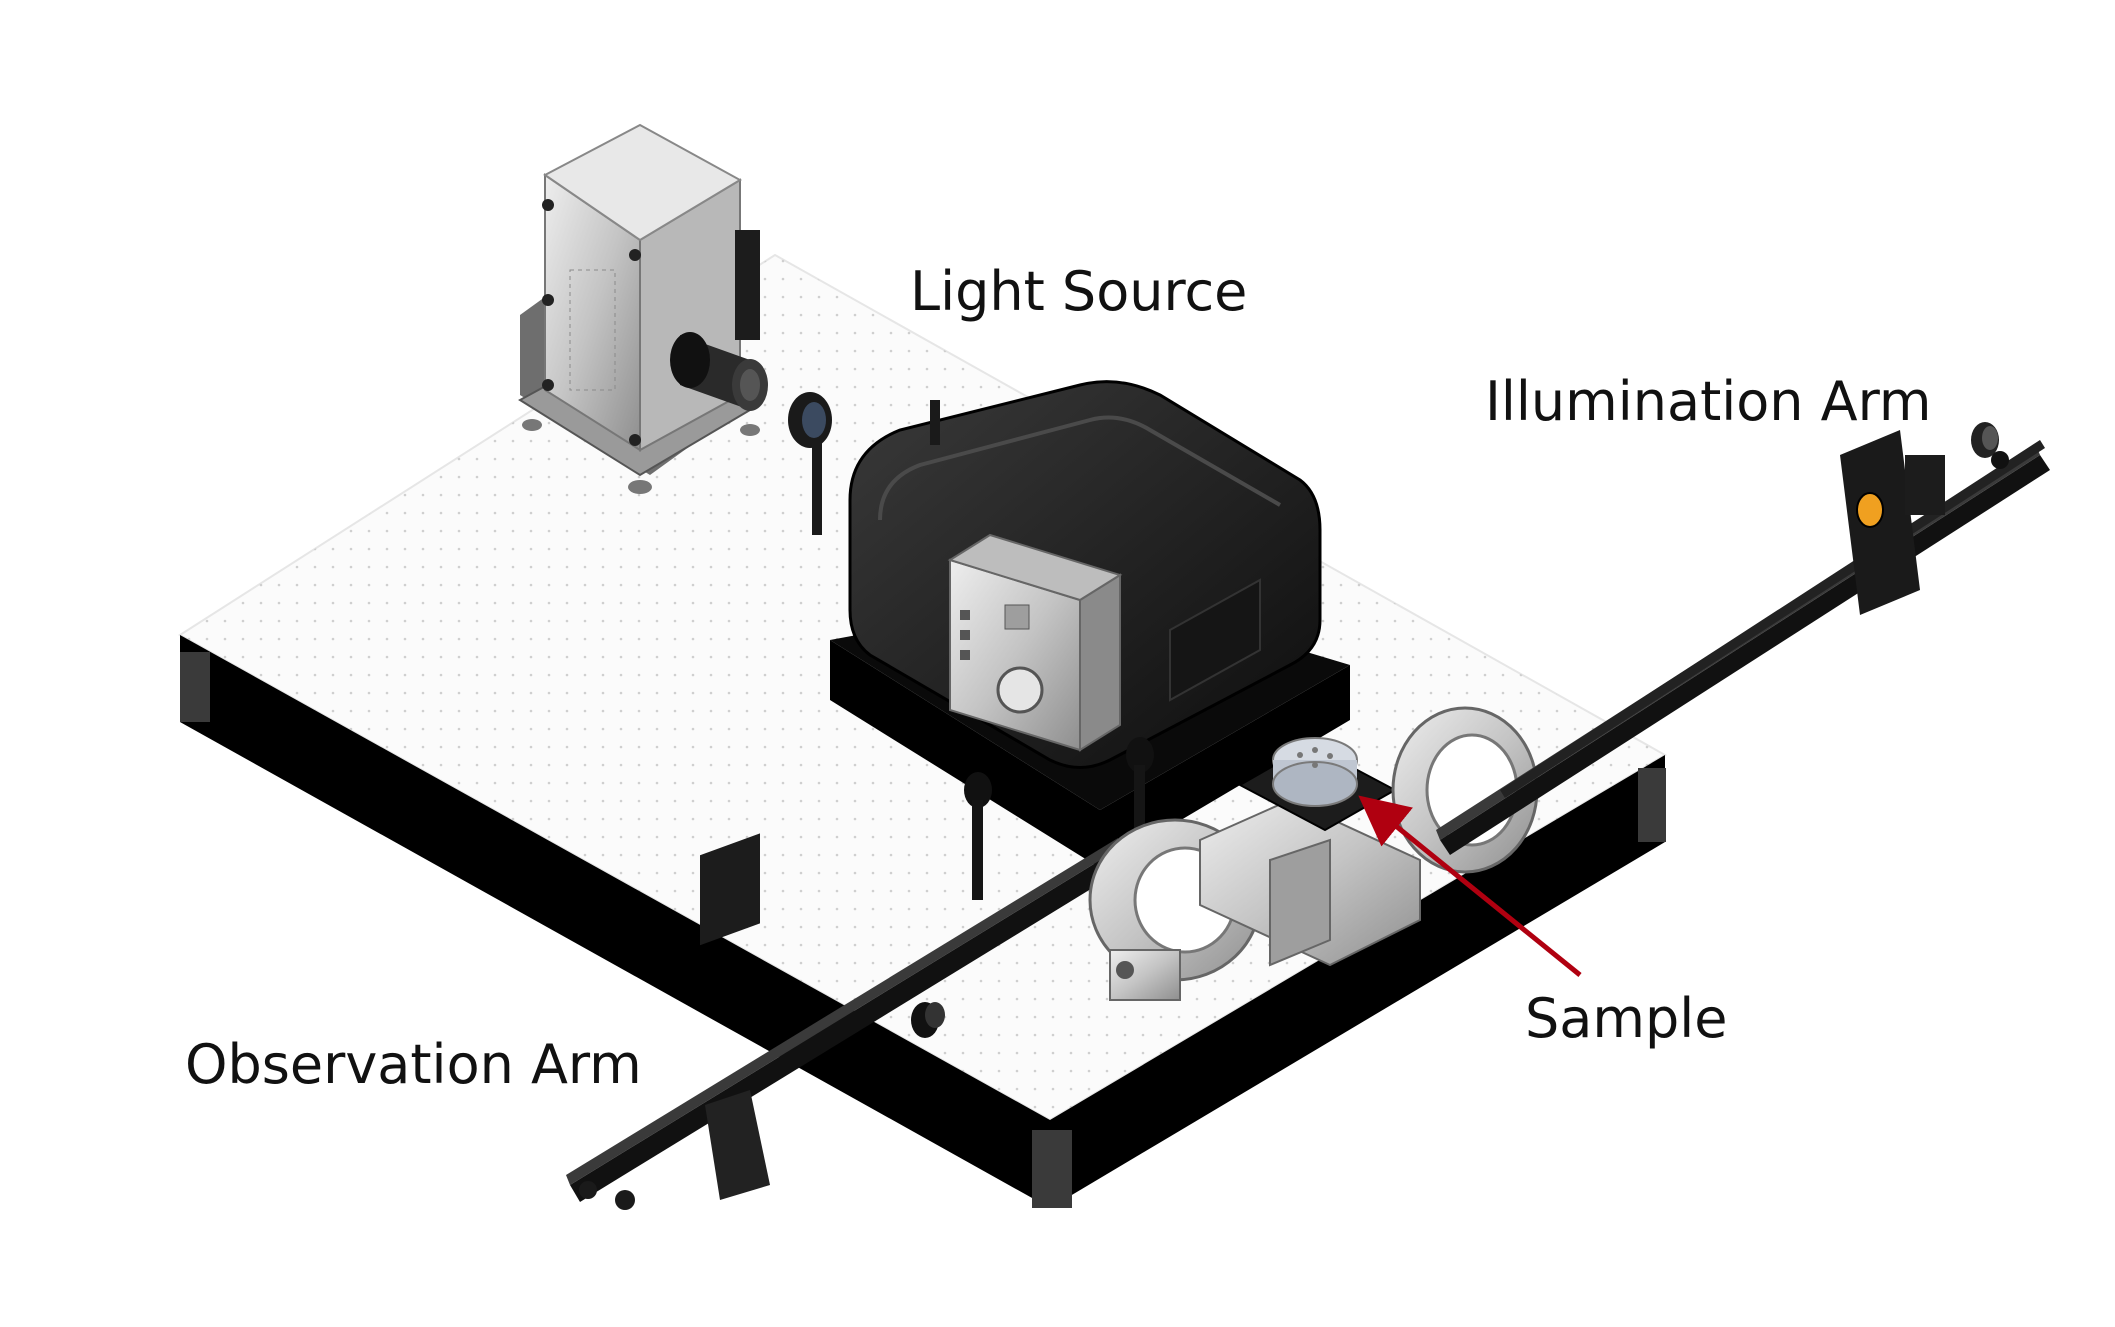  What do you see at coordinates (810, 463) in the screenshot?
I see `condenser-lens-post` at bounding box center [810, 463].